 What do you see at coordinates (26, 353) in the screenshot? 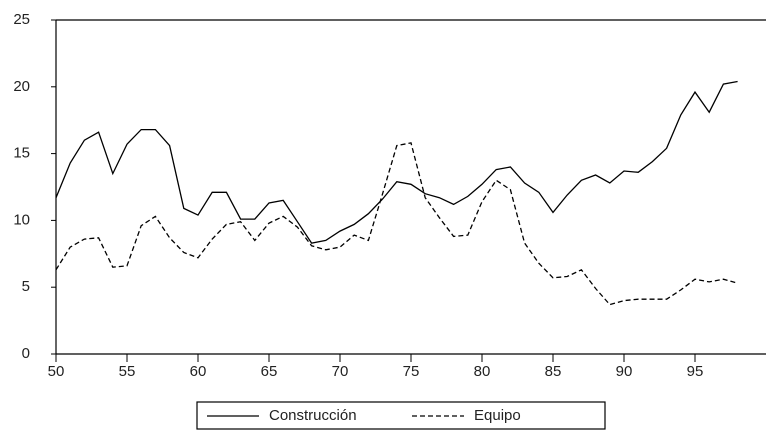
I see `y-tick-label: 0` at bounding box center [26, 353].